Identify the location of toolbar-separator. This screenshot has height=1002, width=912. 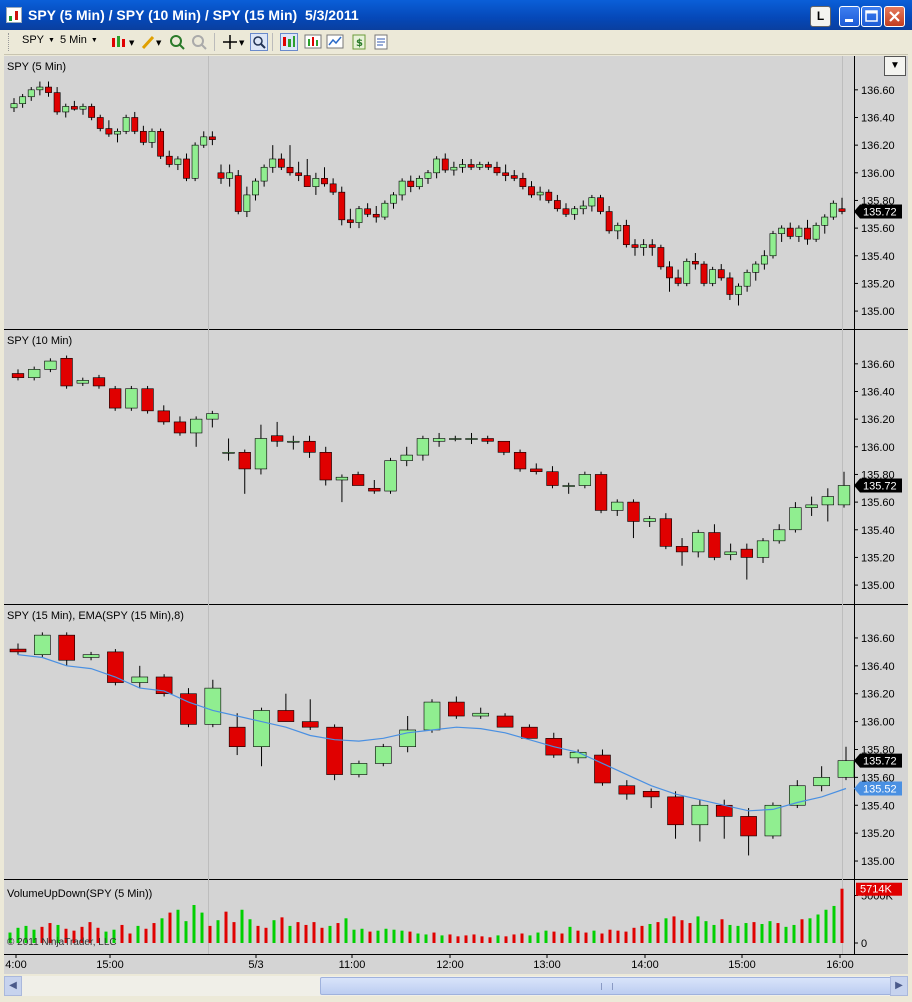
(214, 42).